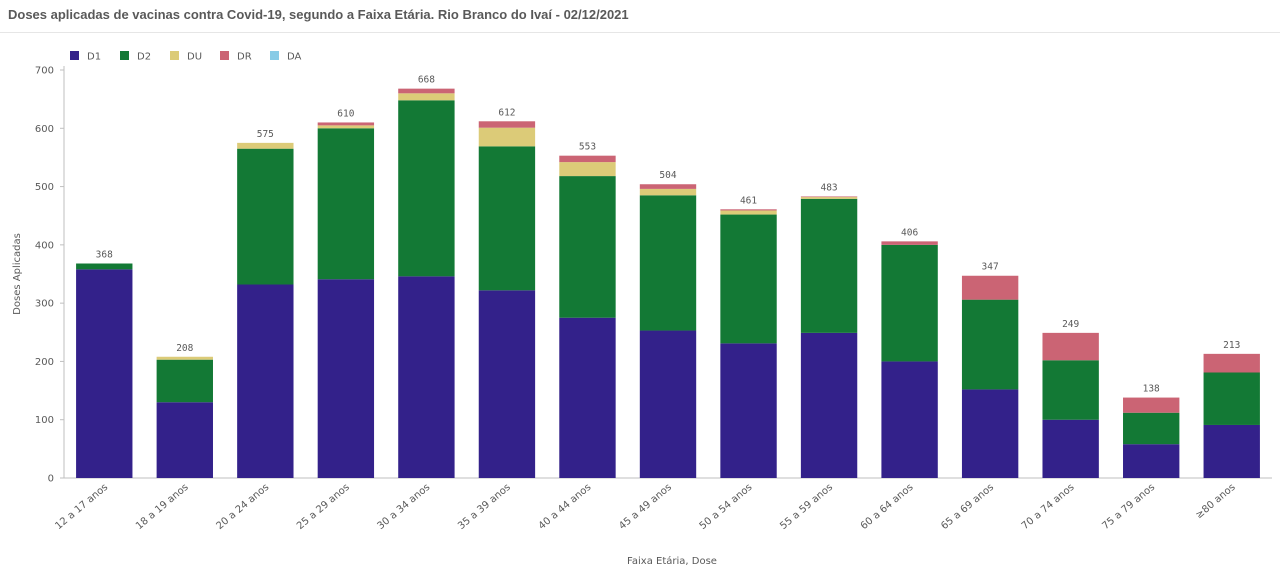  What do you see at coordinates (44, 245) in the screenshot?
I see `y-tick-label: 400` at bounding box center [44, 245].